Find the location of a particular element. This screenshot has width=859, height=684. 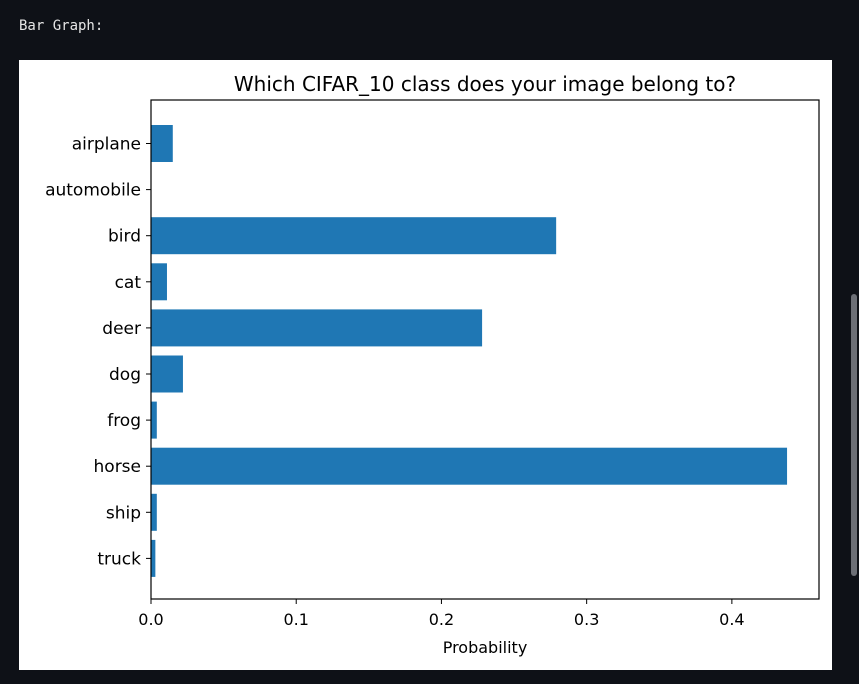

bar-frog is located at coordinates (154, 420).